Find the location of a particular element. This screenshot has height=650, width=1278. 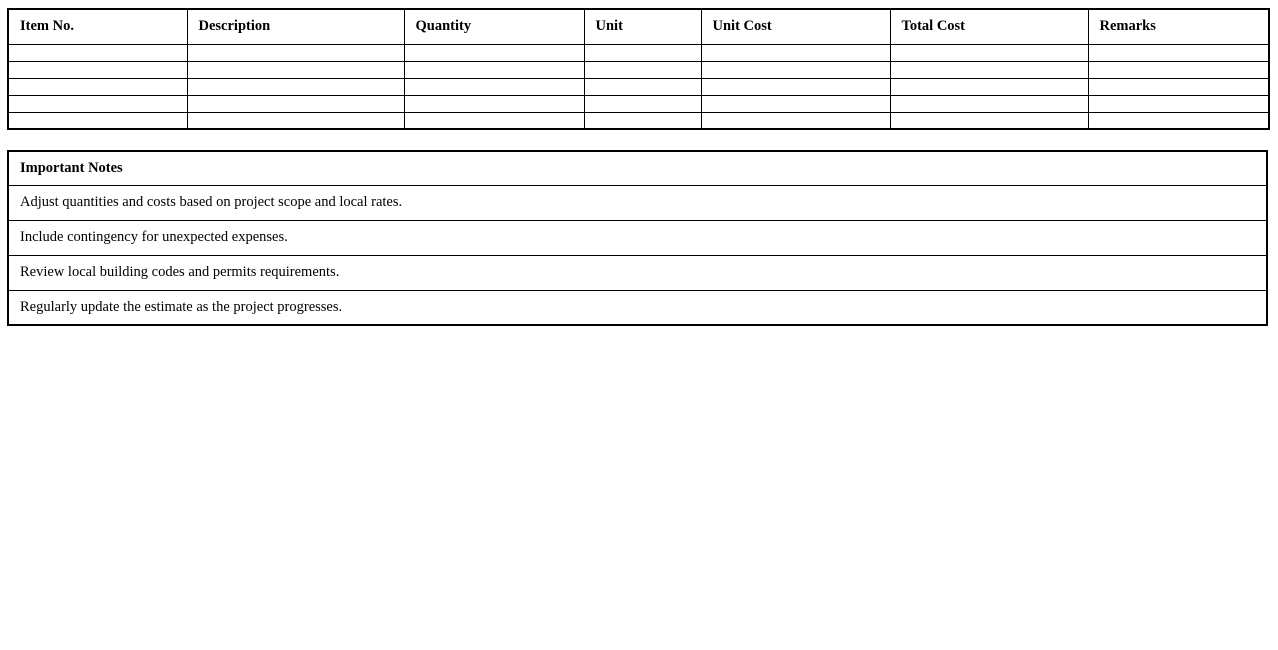

column-header-unit-cost: Unit Cost is located at coordinates (795, 26).